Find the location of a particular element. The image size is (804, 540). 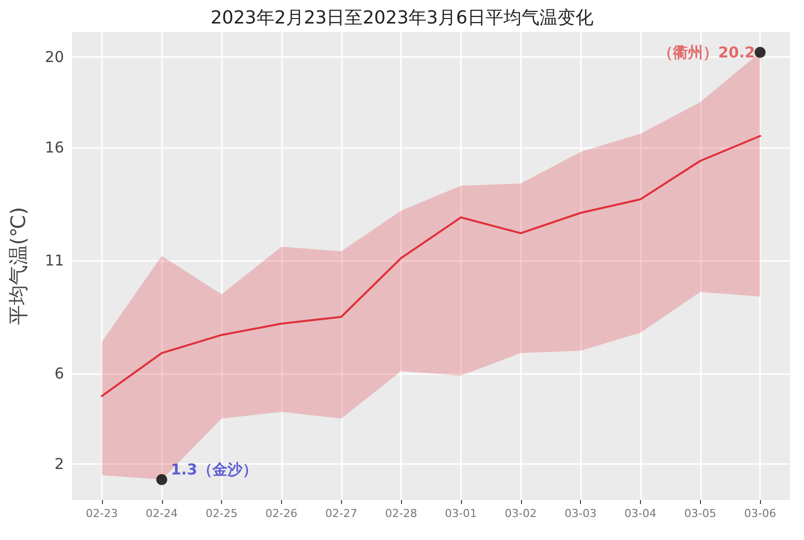

x-tick-label: 02-26 is located at coordinates (281, 513).